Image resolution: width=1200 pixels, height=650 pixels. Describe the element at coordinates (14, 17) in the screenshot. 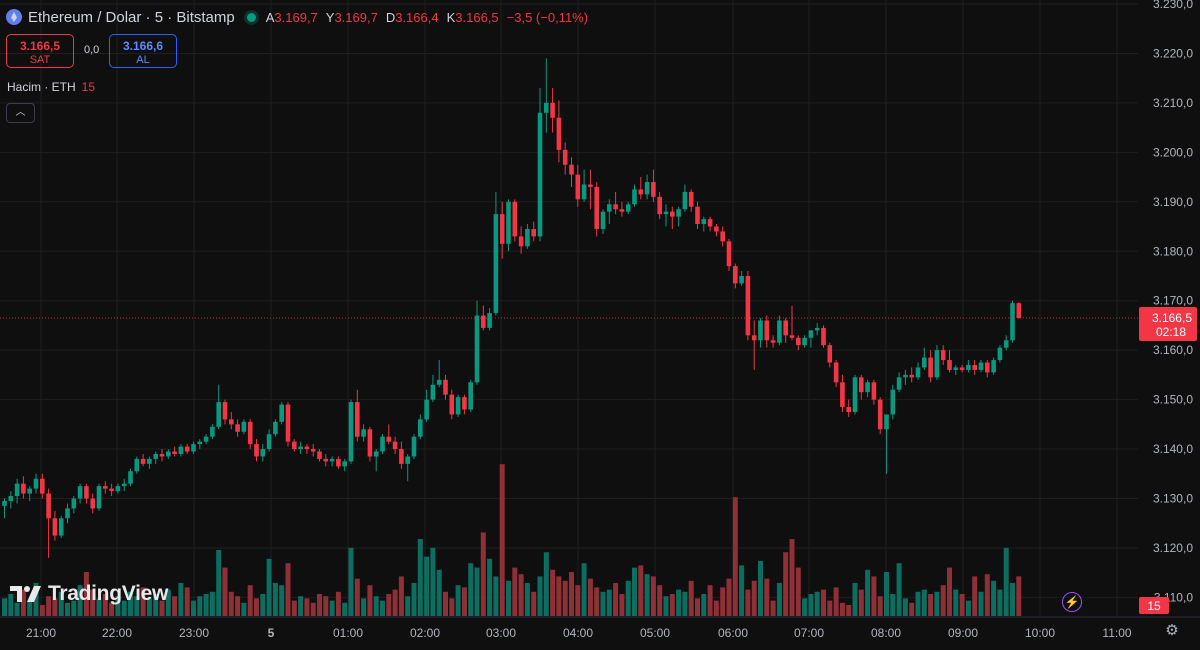

I see `ethereum-icon` at that location.